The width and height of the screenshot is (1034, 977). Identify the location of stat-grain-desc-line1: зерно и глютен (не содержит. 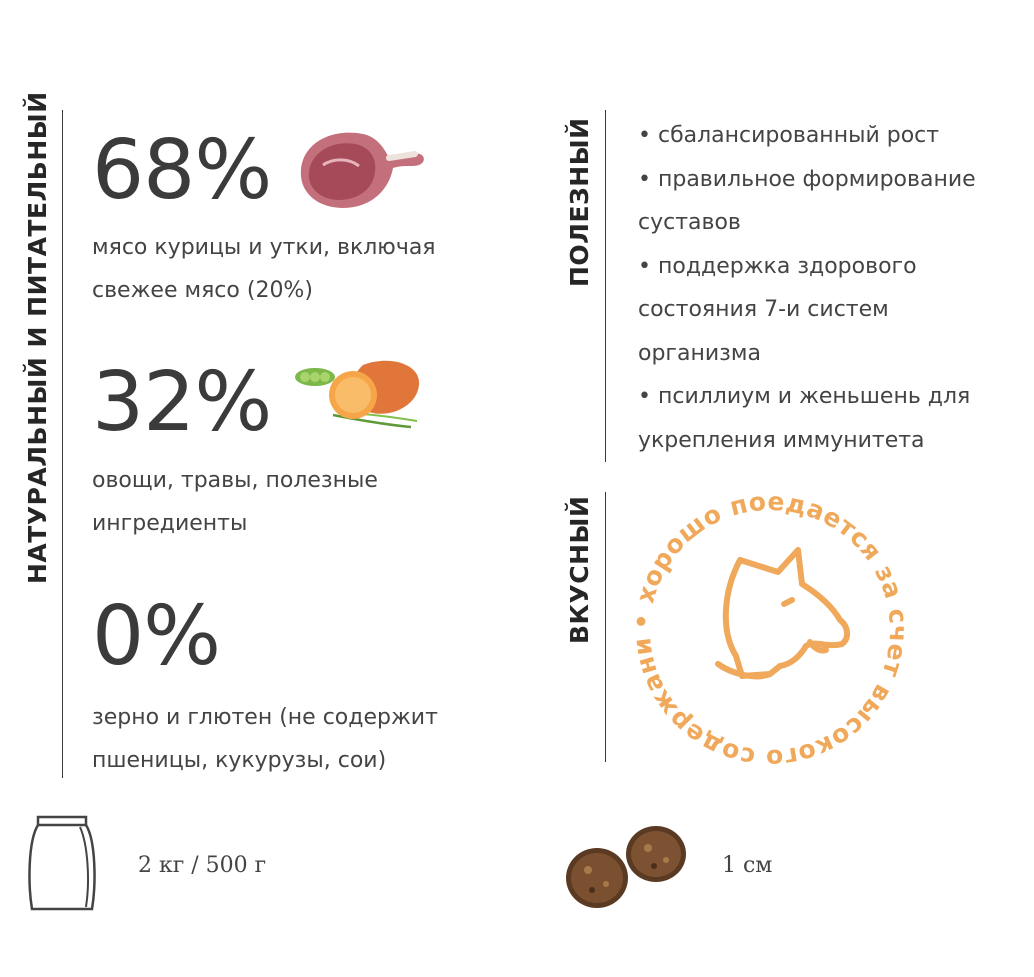
(265, 717).